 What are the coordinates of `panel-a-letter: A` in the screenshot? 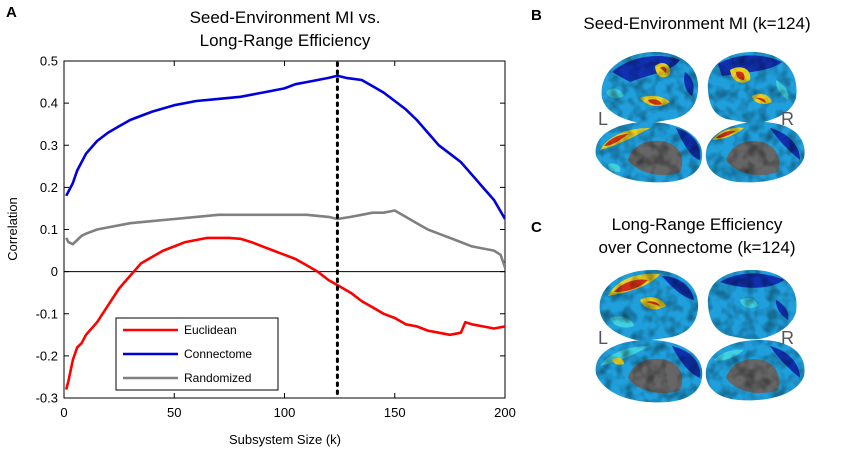 It's located at (11, 12).